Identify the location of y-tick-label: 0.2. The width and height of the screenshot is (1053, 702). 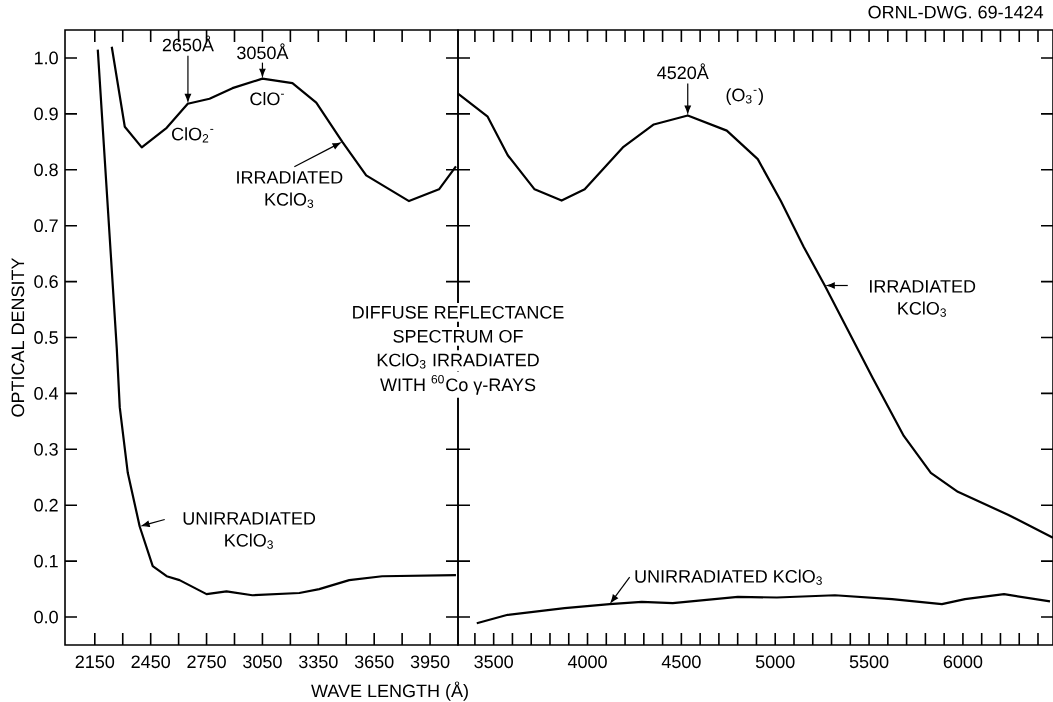
(46, 505).